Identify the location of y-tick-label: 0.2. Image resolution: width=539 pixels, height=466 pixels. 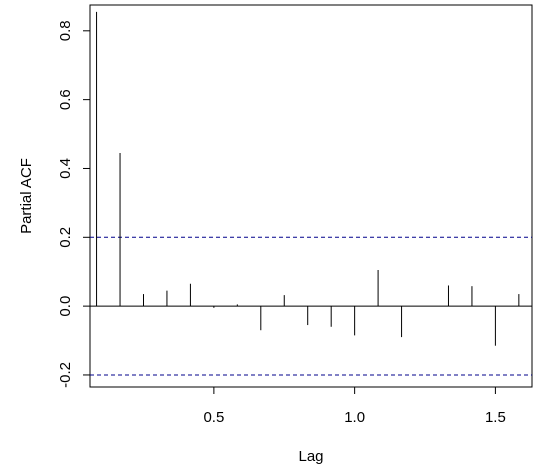
(65, 237).